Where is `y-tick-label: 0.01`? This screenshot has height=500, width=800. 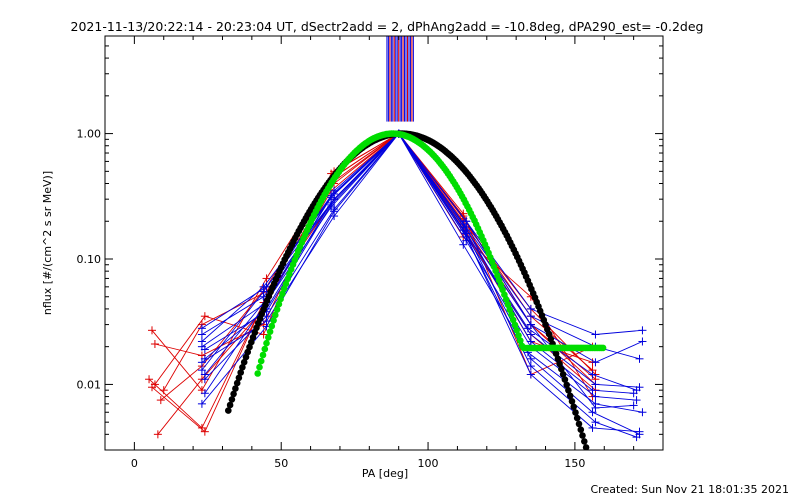
y-tick-label: 0.01 is located at coordinates (89, 384).